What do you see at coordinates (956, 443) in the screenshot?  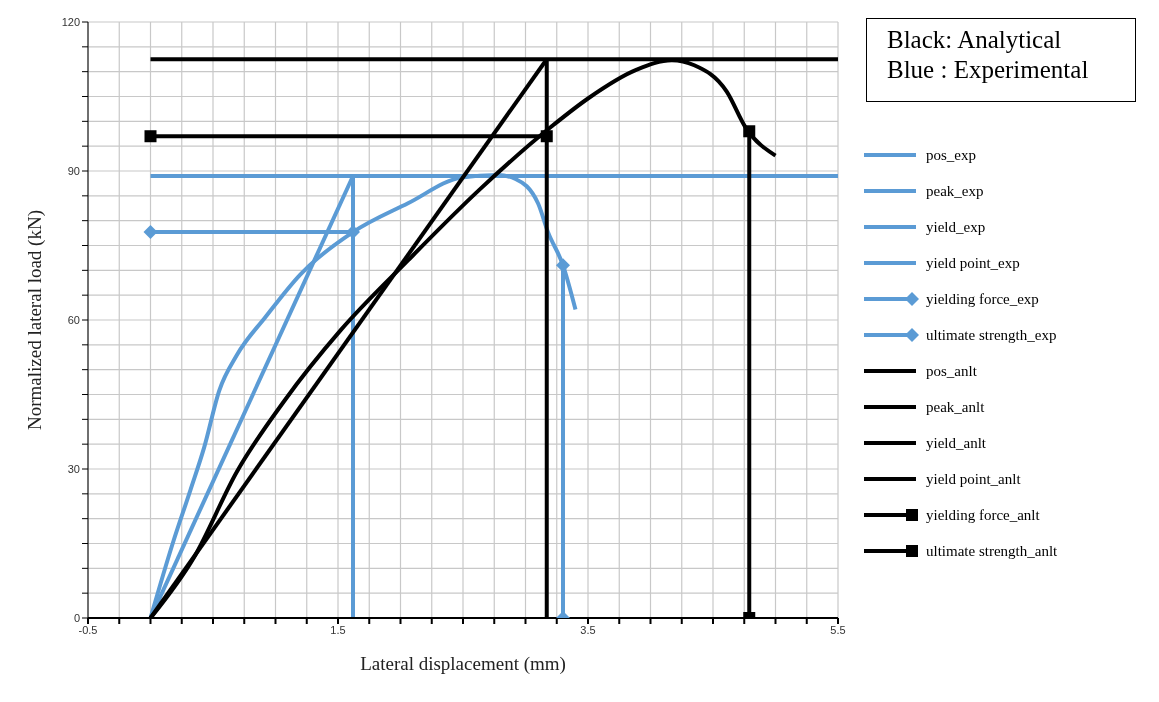 I see `legend-label: yield_anlt` at bounding box center [956, 443].